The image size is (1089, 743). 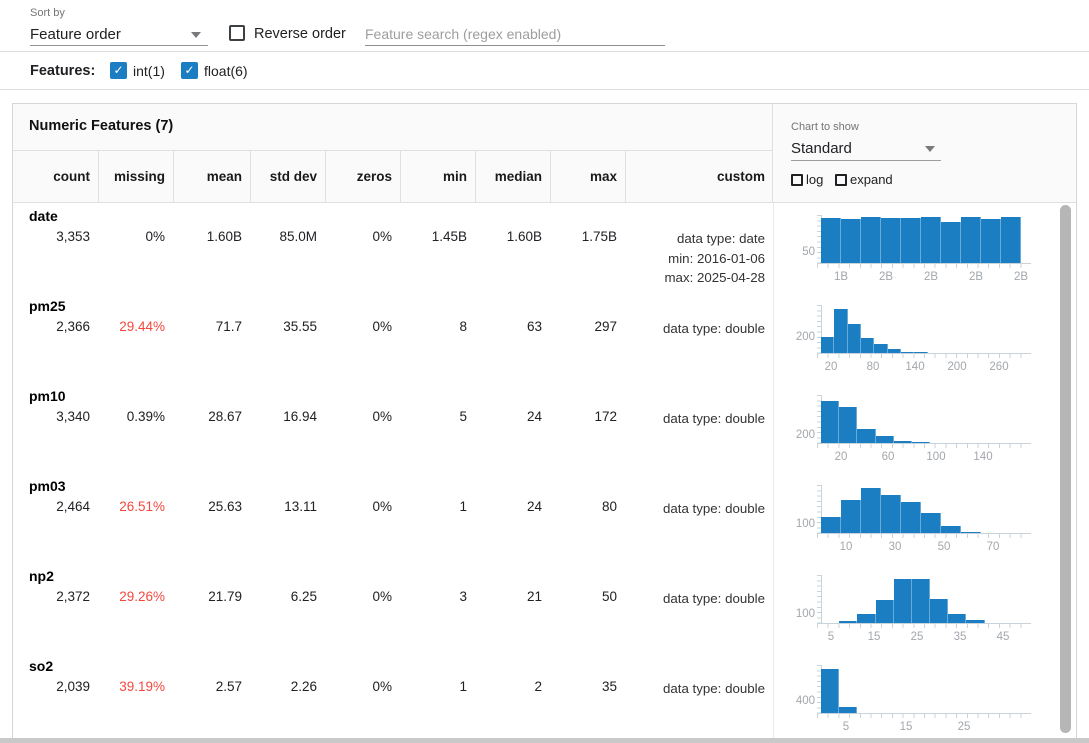 What do you see at coordinates (211, 176) in the screenshot?
I see `column-header-mean: mean` at bounding box center [211, 176].